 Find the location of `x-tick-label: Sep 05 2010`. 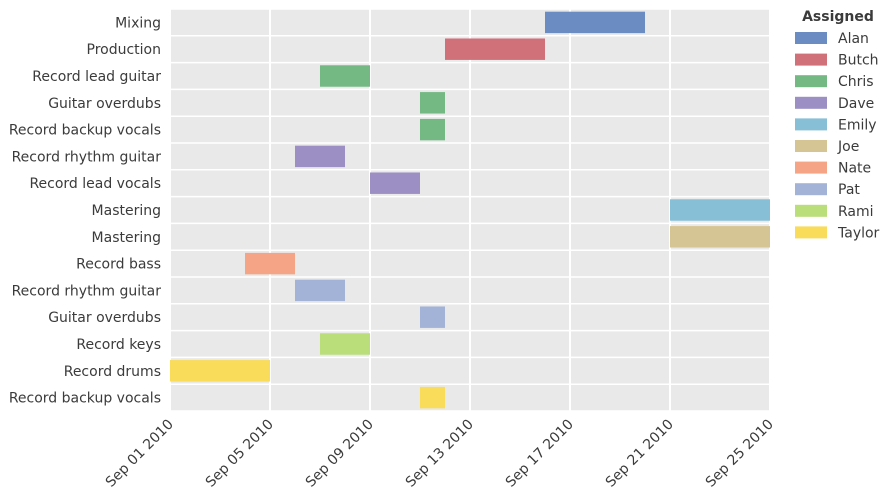

x-tick-label: Sep 05 2010 is located at coordinates (240, 454).